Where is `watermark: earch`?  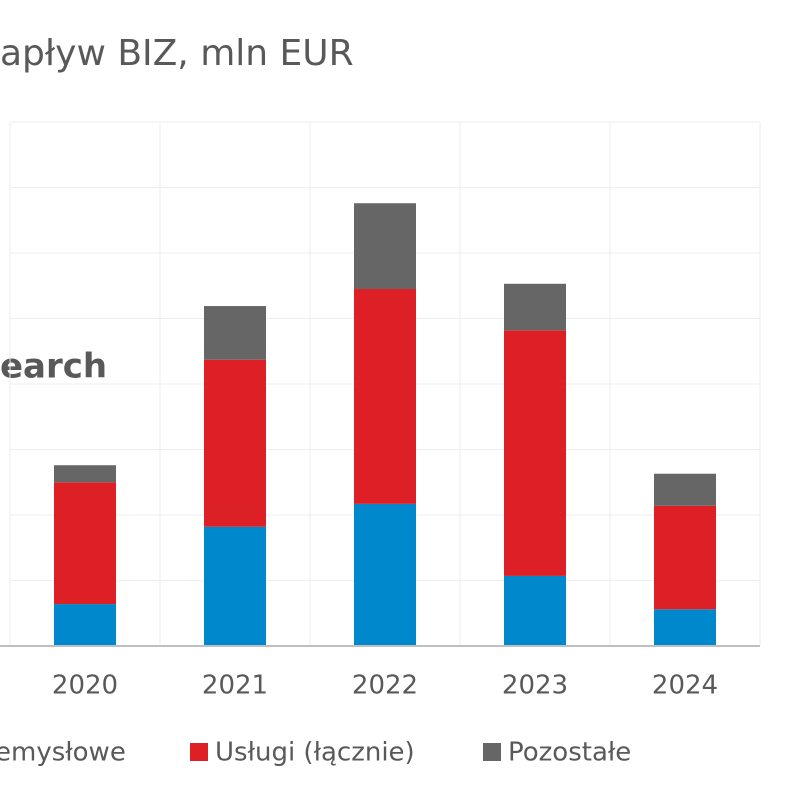
watermark: earch is located at coordinates (53, 367).